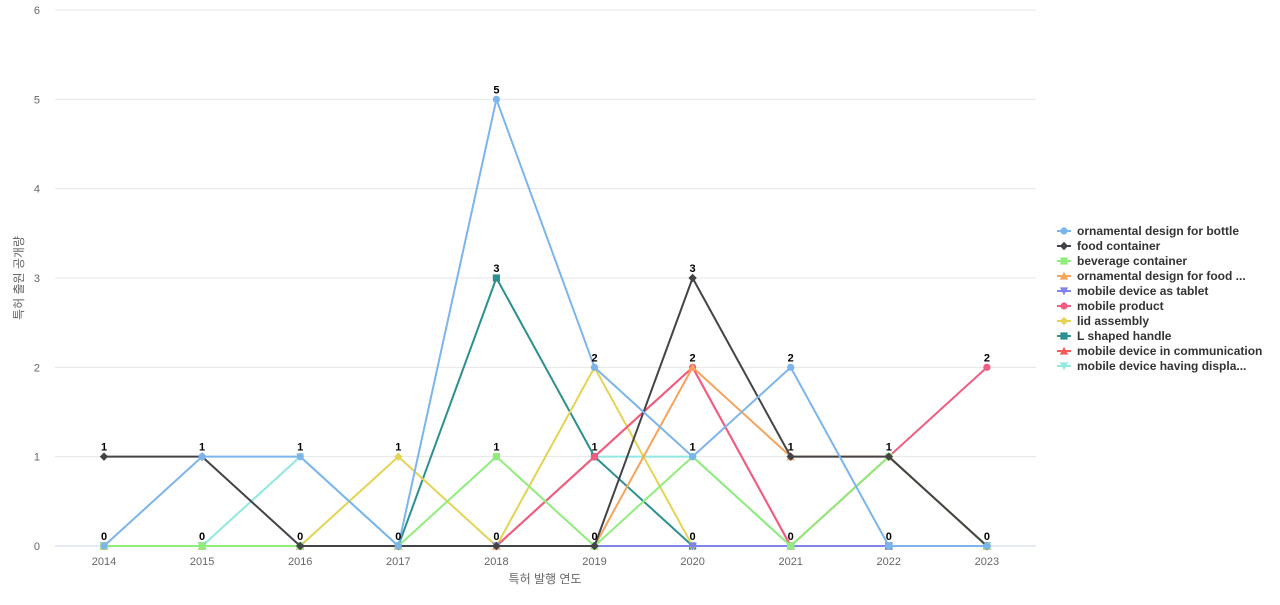  I want to click on y-axis-title: 특허 출원 공개량, so click(19, 278).